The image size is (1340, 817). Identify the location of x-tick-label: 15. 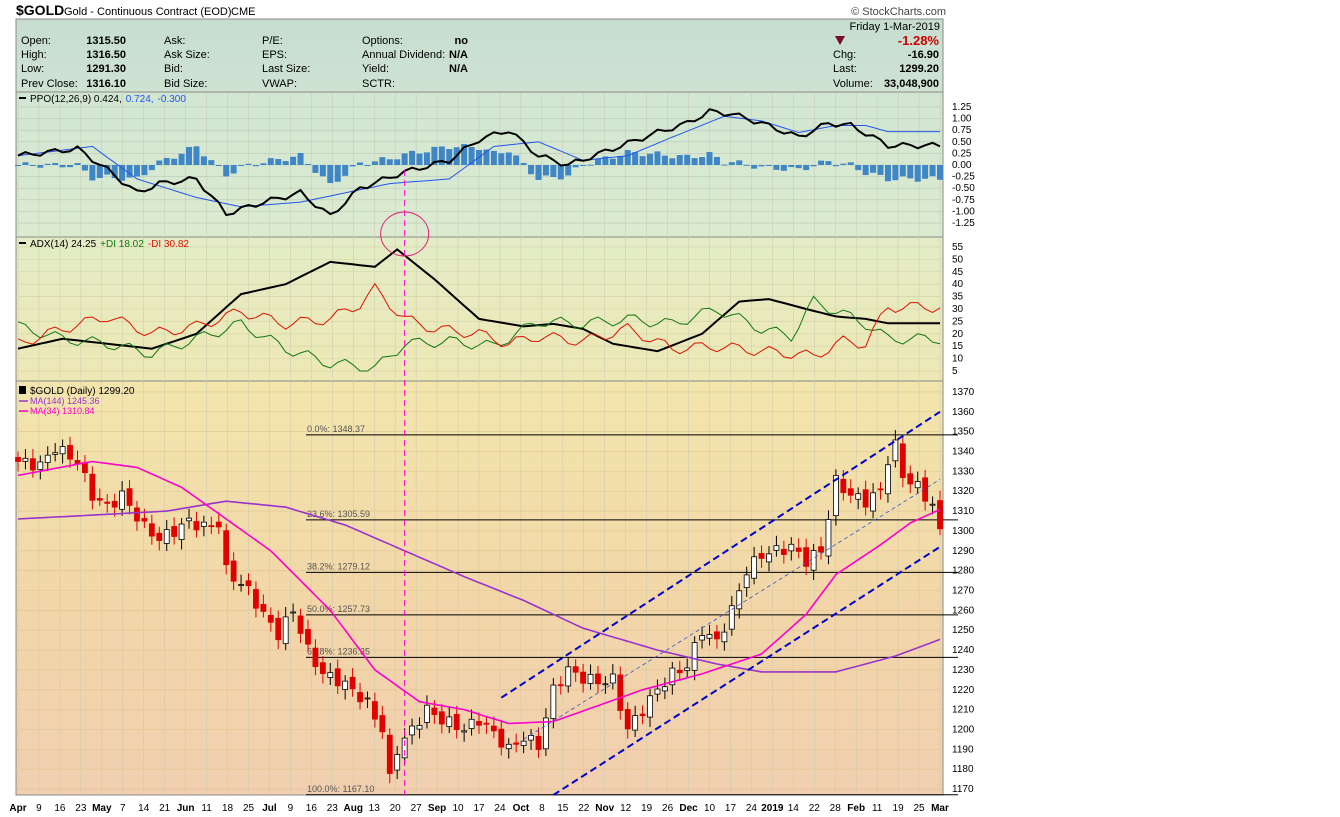
(563, 808).